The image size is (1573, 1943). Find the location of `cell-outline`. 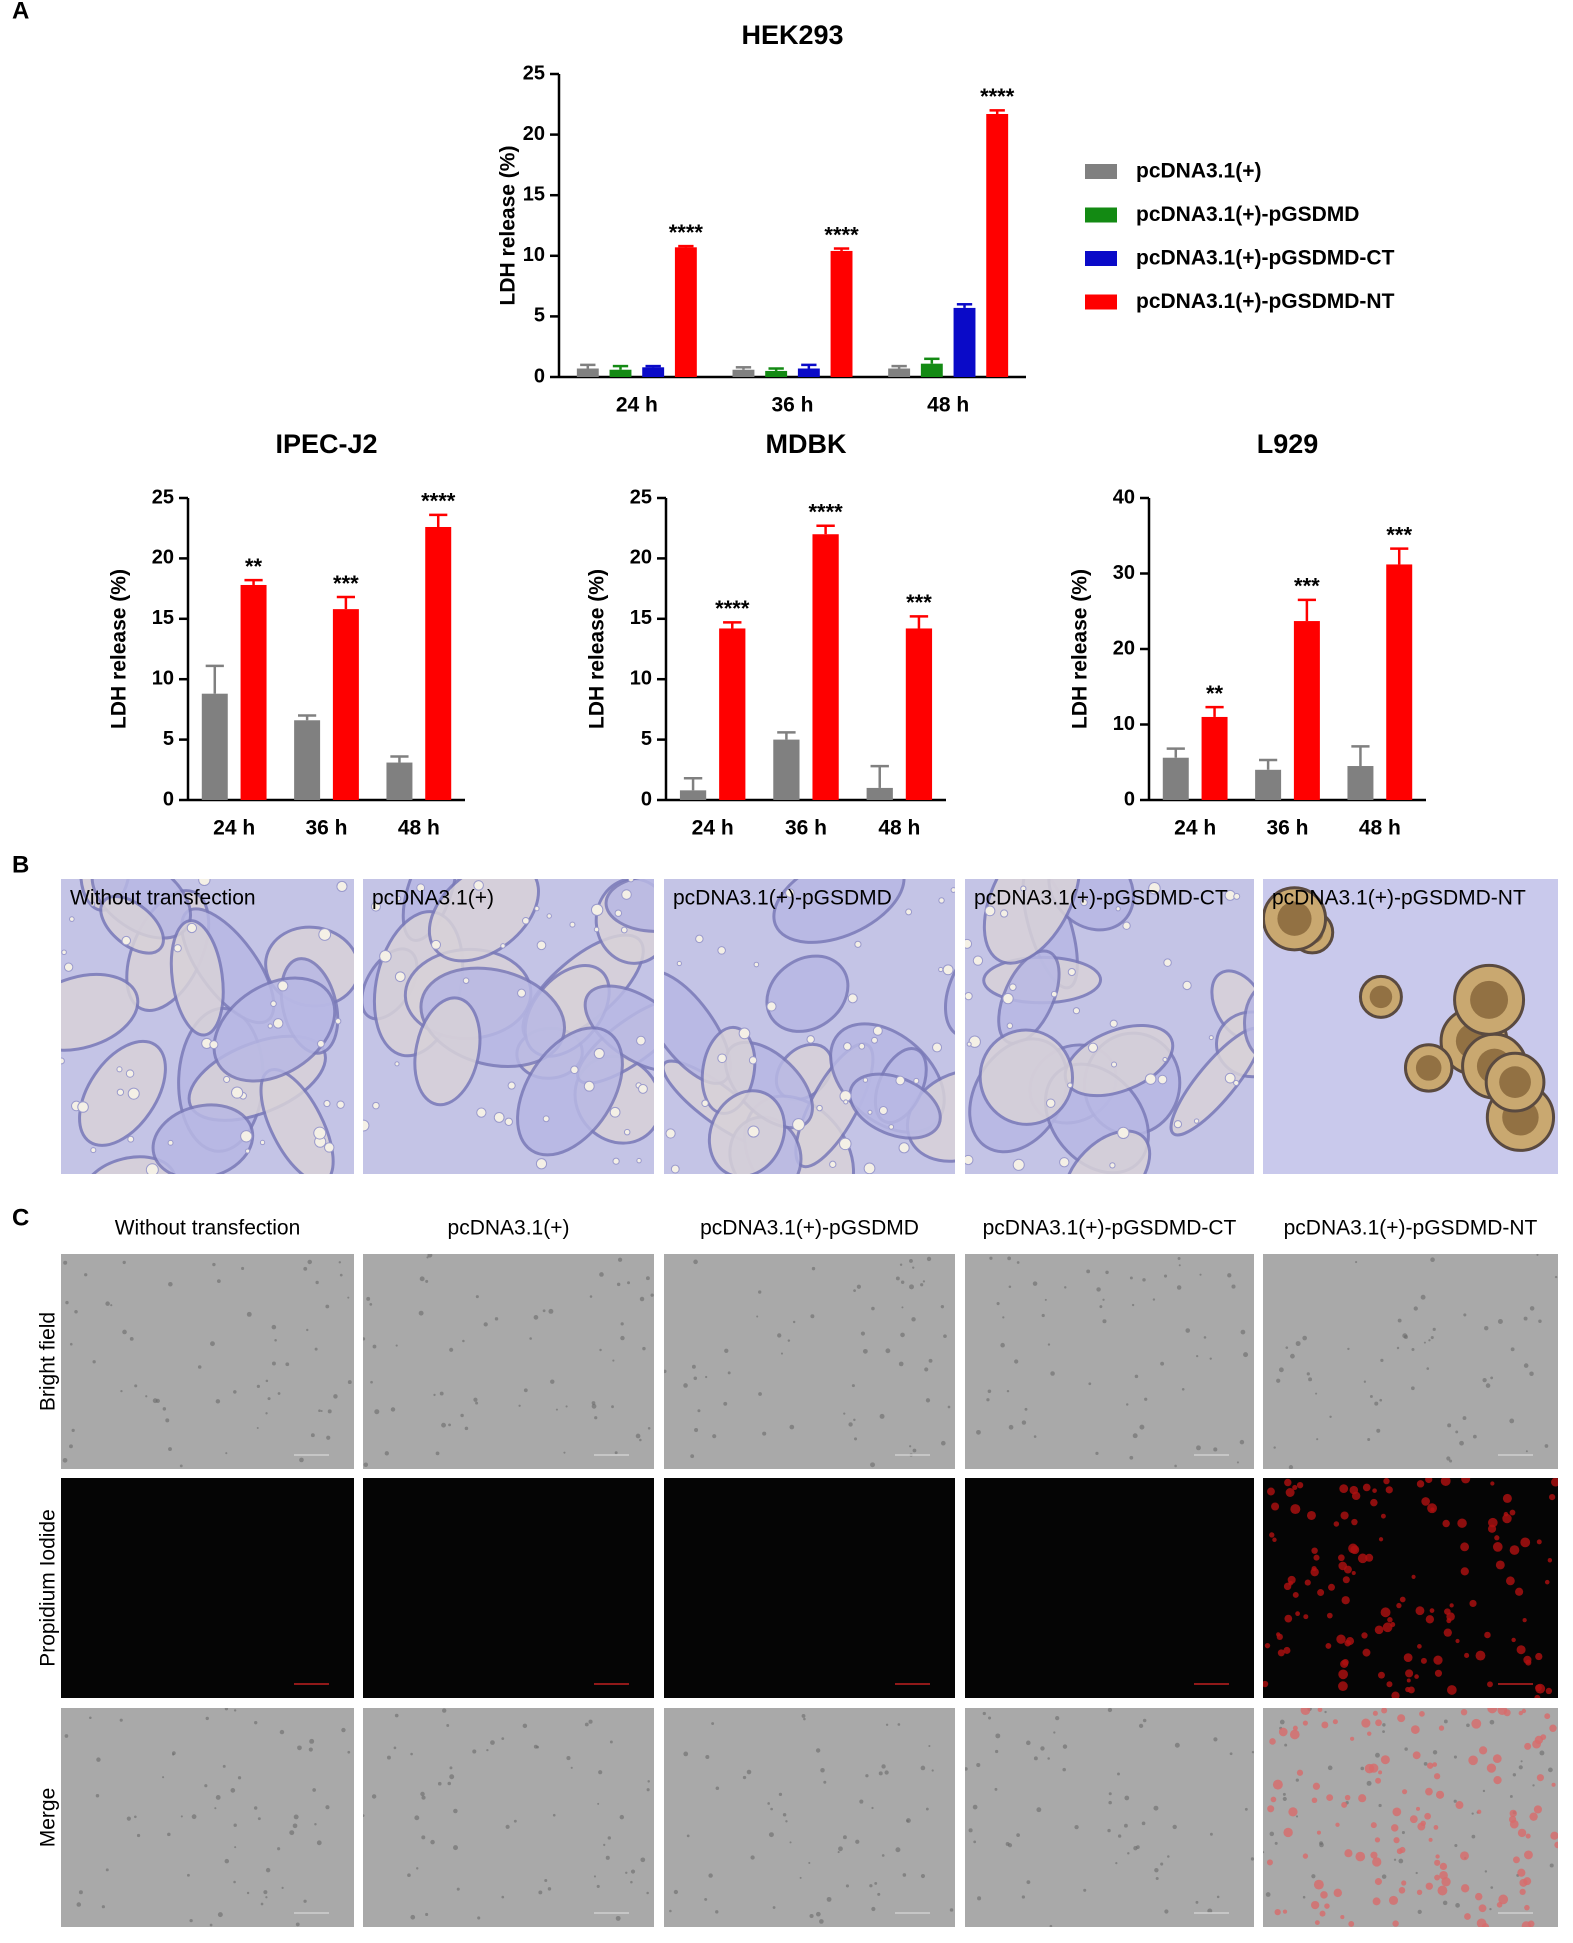

cell-outline is located at coordinates (447, 1051).